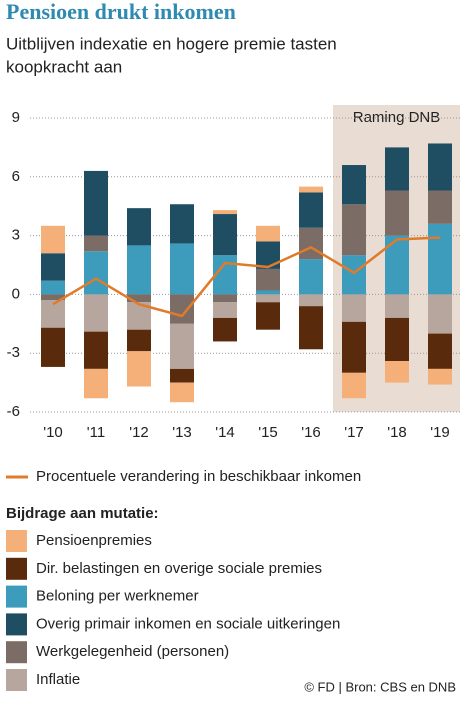  I want to click on x-tick-label: '10, so click(53, 432).